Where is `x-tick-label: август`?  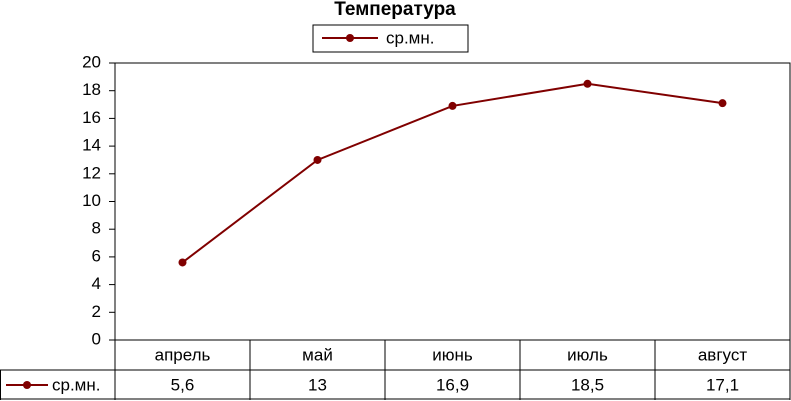
x-tick-label: август is located at coordinates (722, 354).